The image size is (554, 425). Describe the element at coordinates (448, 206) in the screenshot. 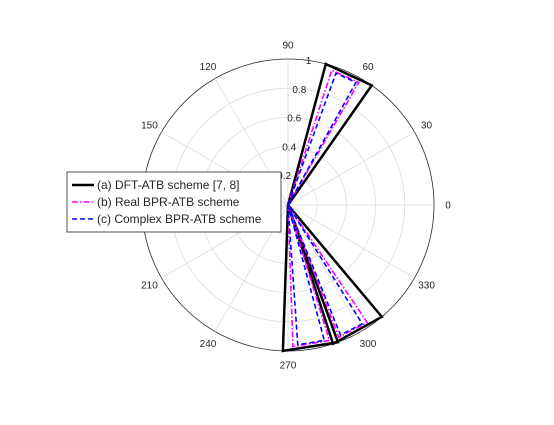

I see `angle-tick-label: 0` at that location.